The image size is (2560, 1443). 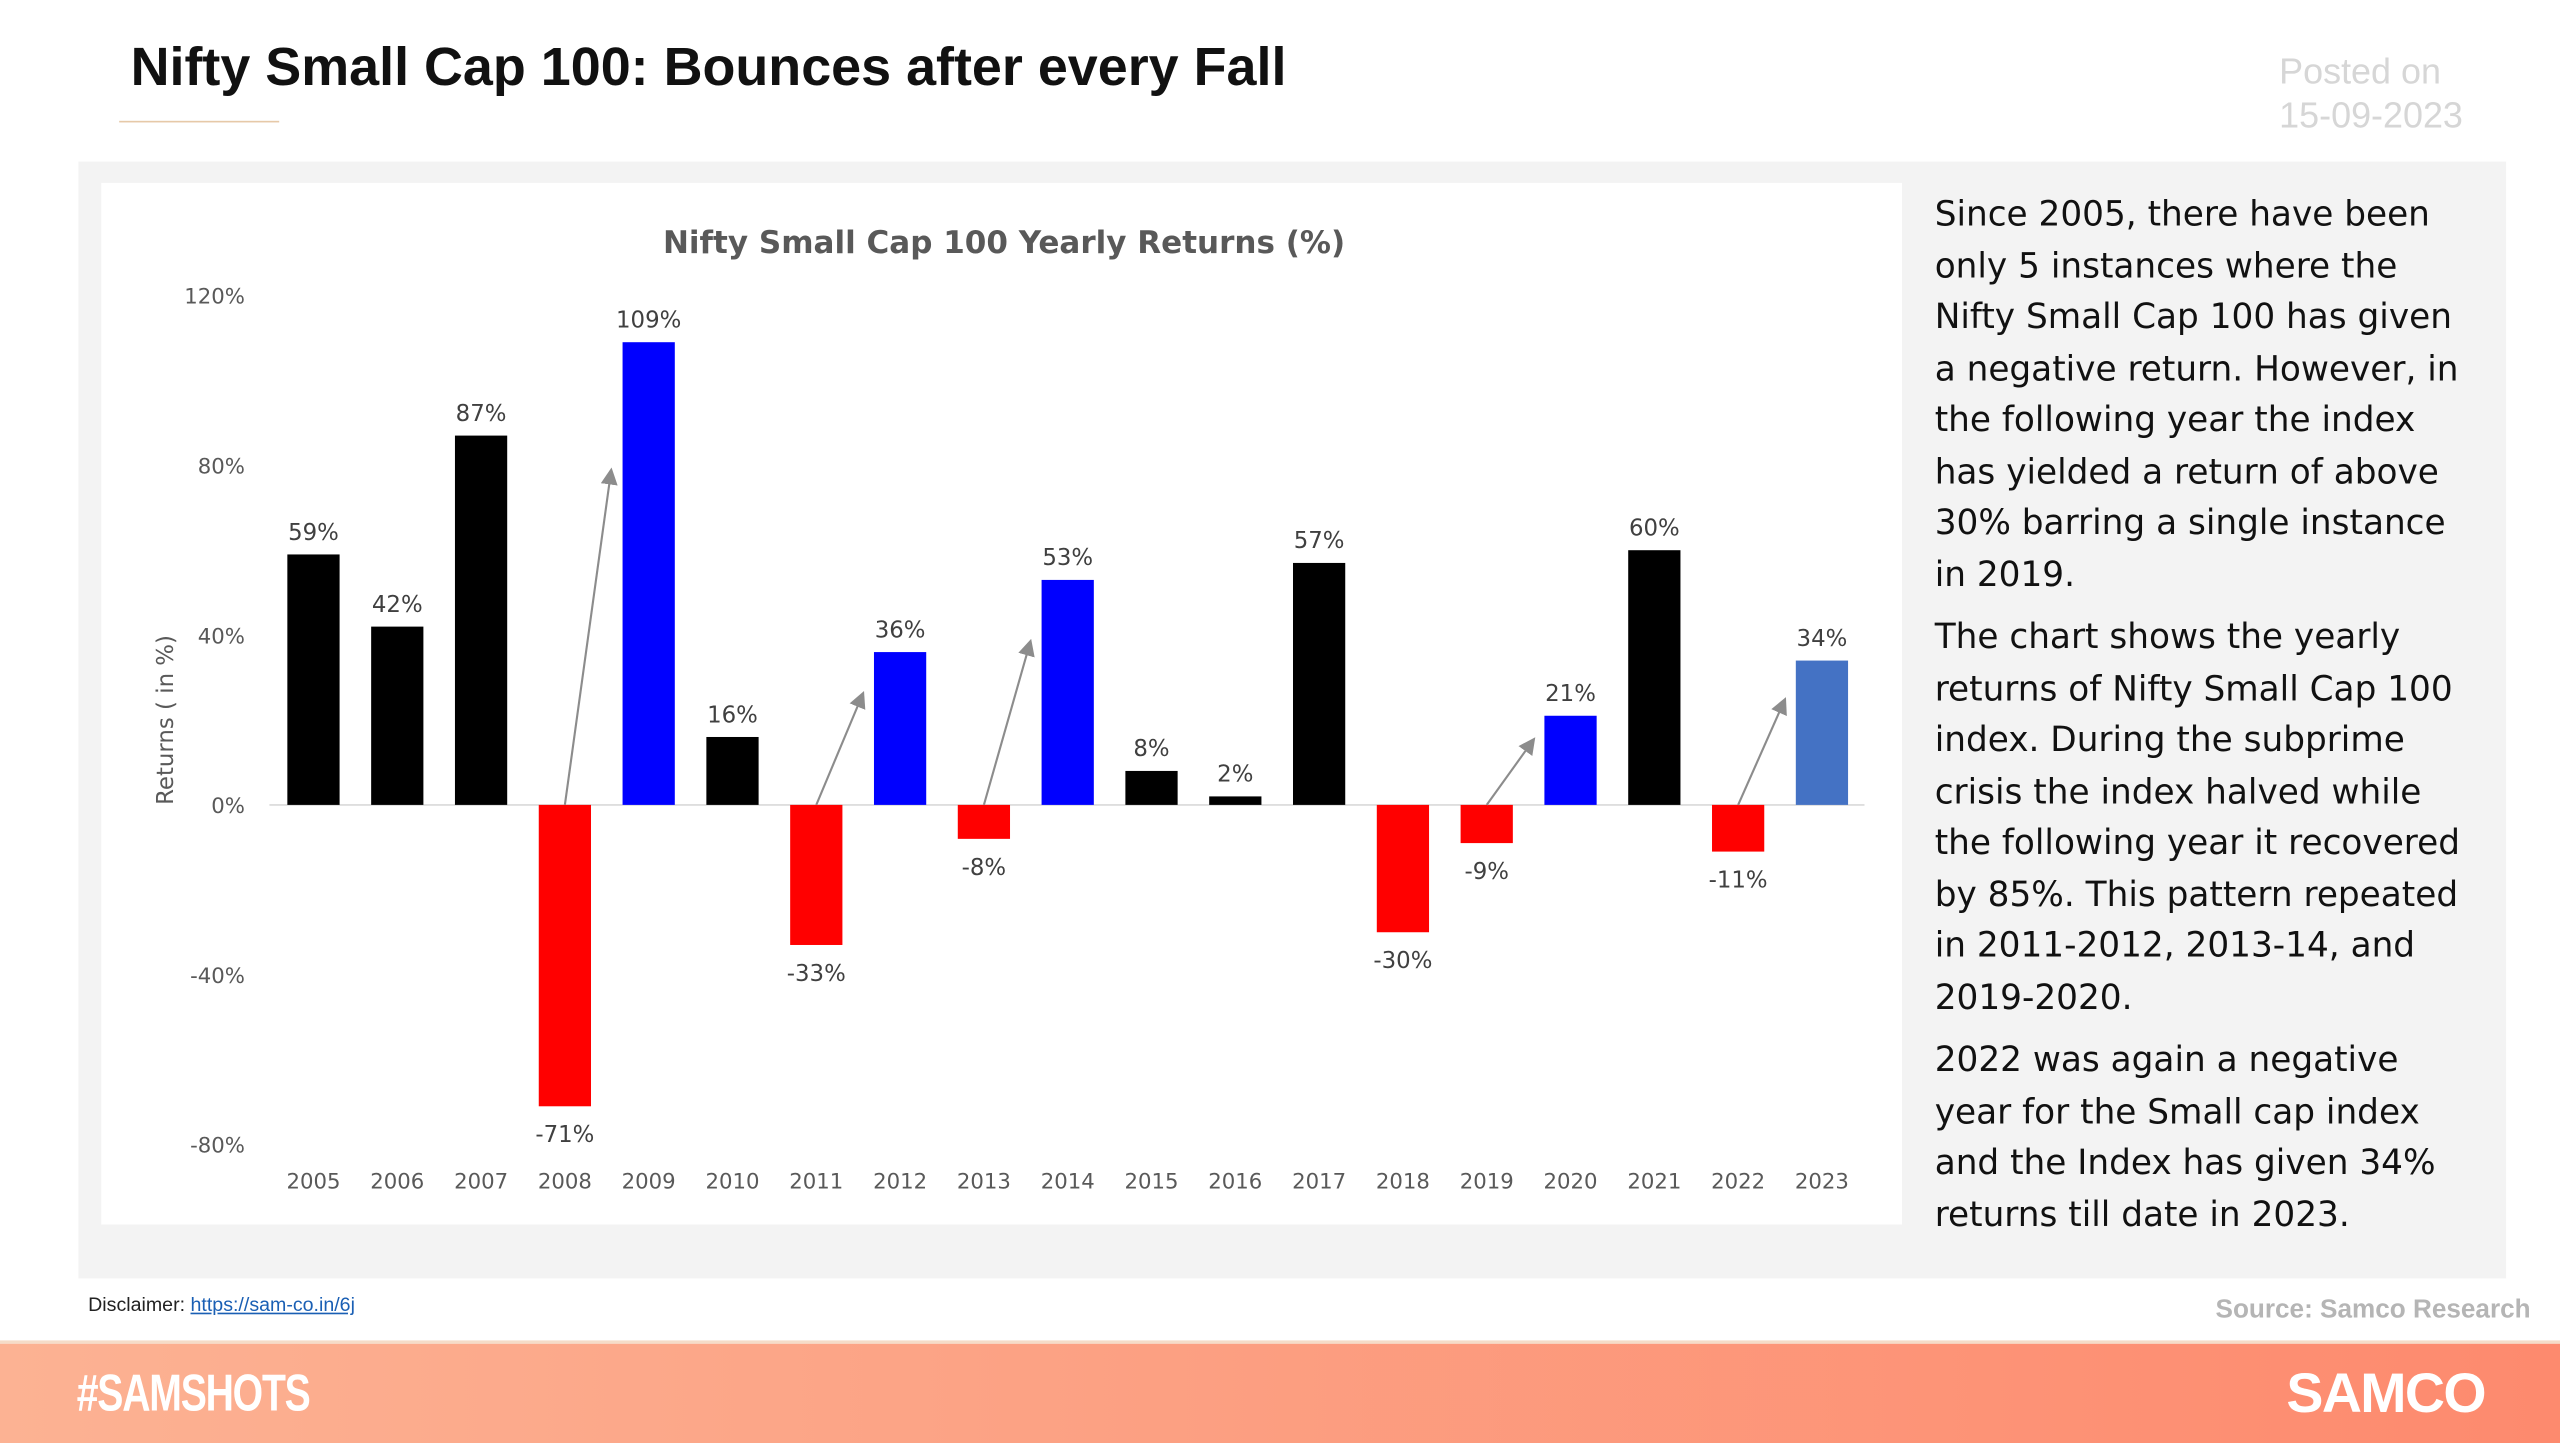 I want to click on y-tick-label: -80%, so click(x=217, y=1146).